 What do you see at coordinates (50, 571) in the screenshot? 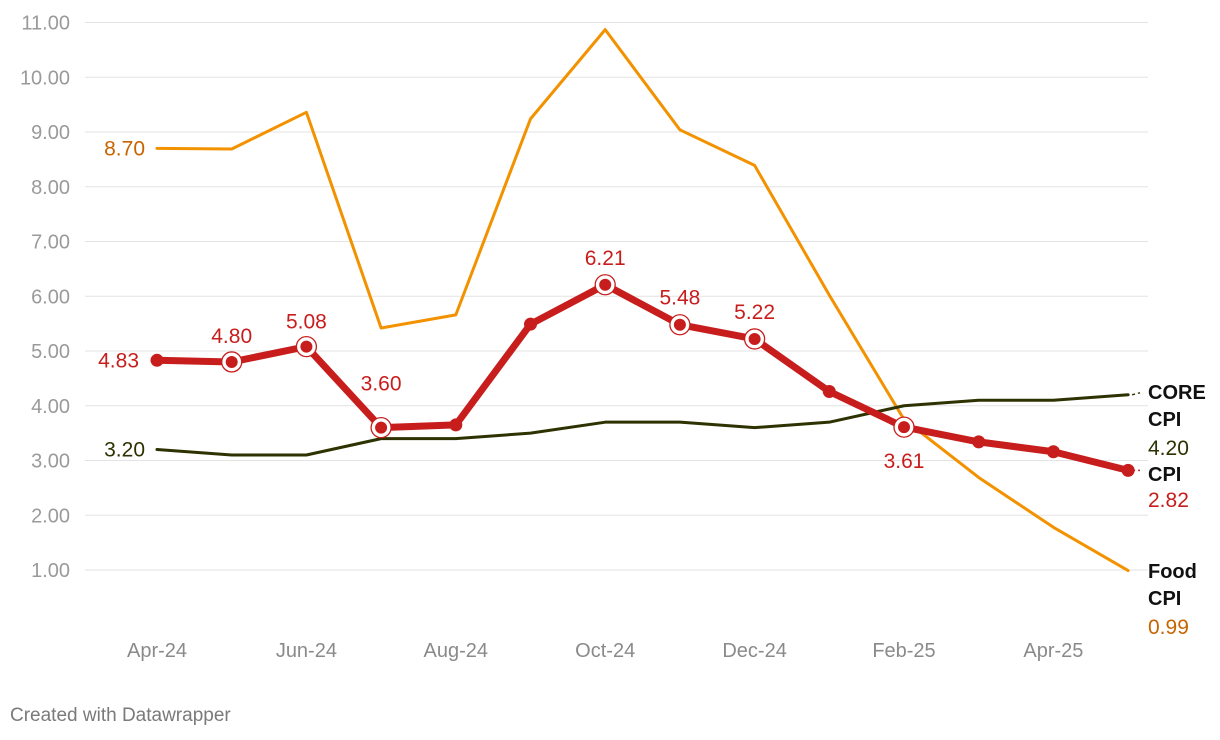
I see `y-tick-label: 1.00` at bounding box center [50, 571].